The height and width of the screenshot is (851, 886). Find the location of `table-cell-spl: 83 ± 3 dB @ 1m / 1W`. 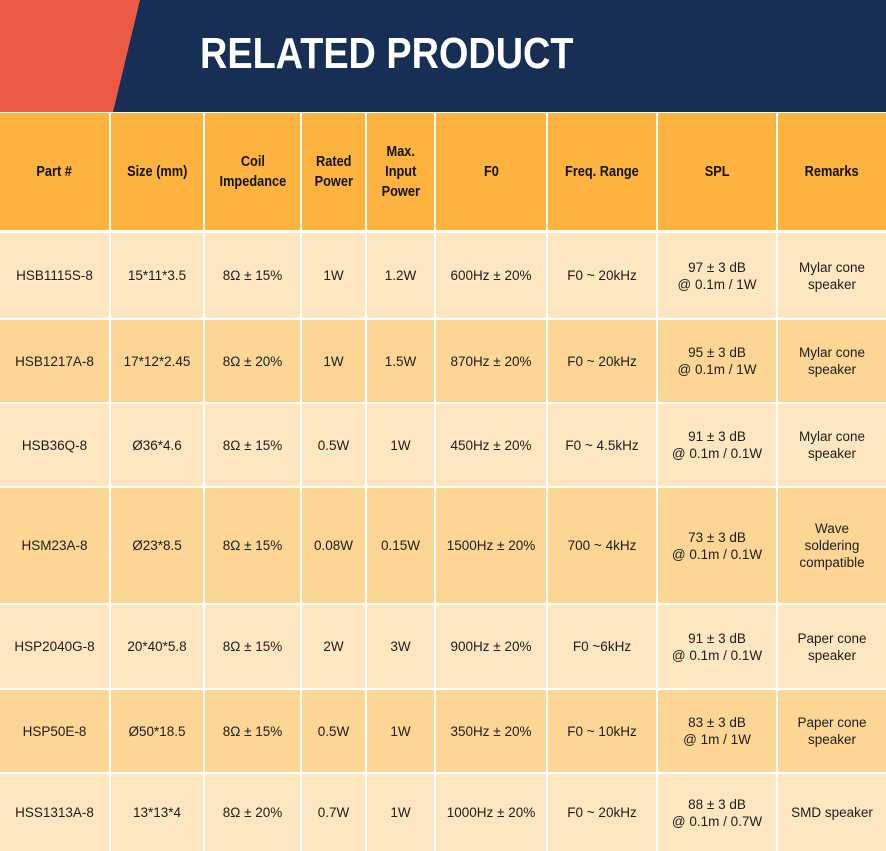

table-cell-spl: 83 ± 3 dB @ 1m / 1W is located at coordinates (717, 731).